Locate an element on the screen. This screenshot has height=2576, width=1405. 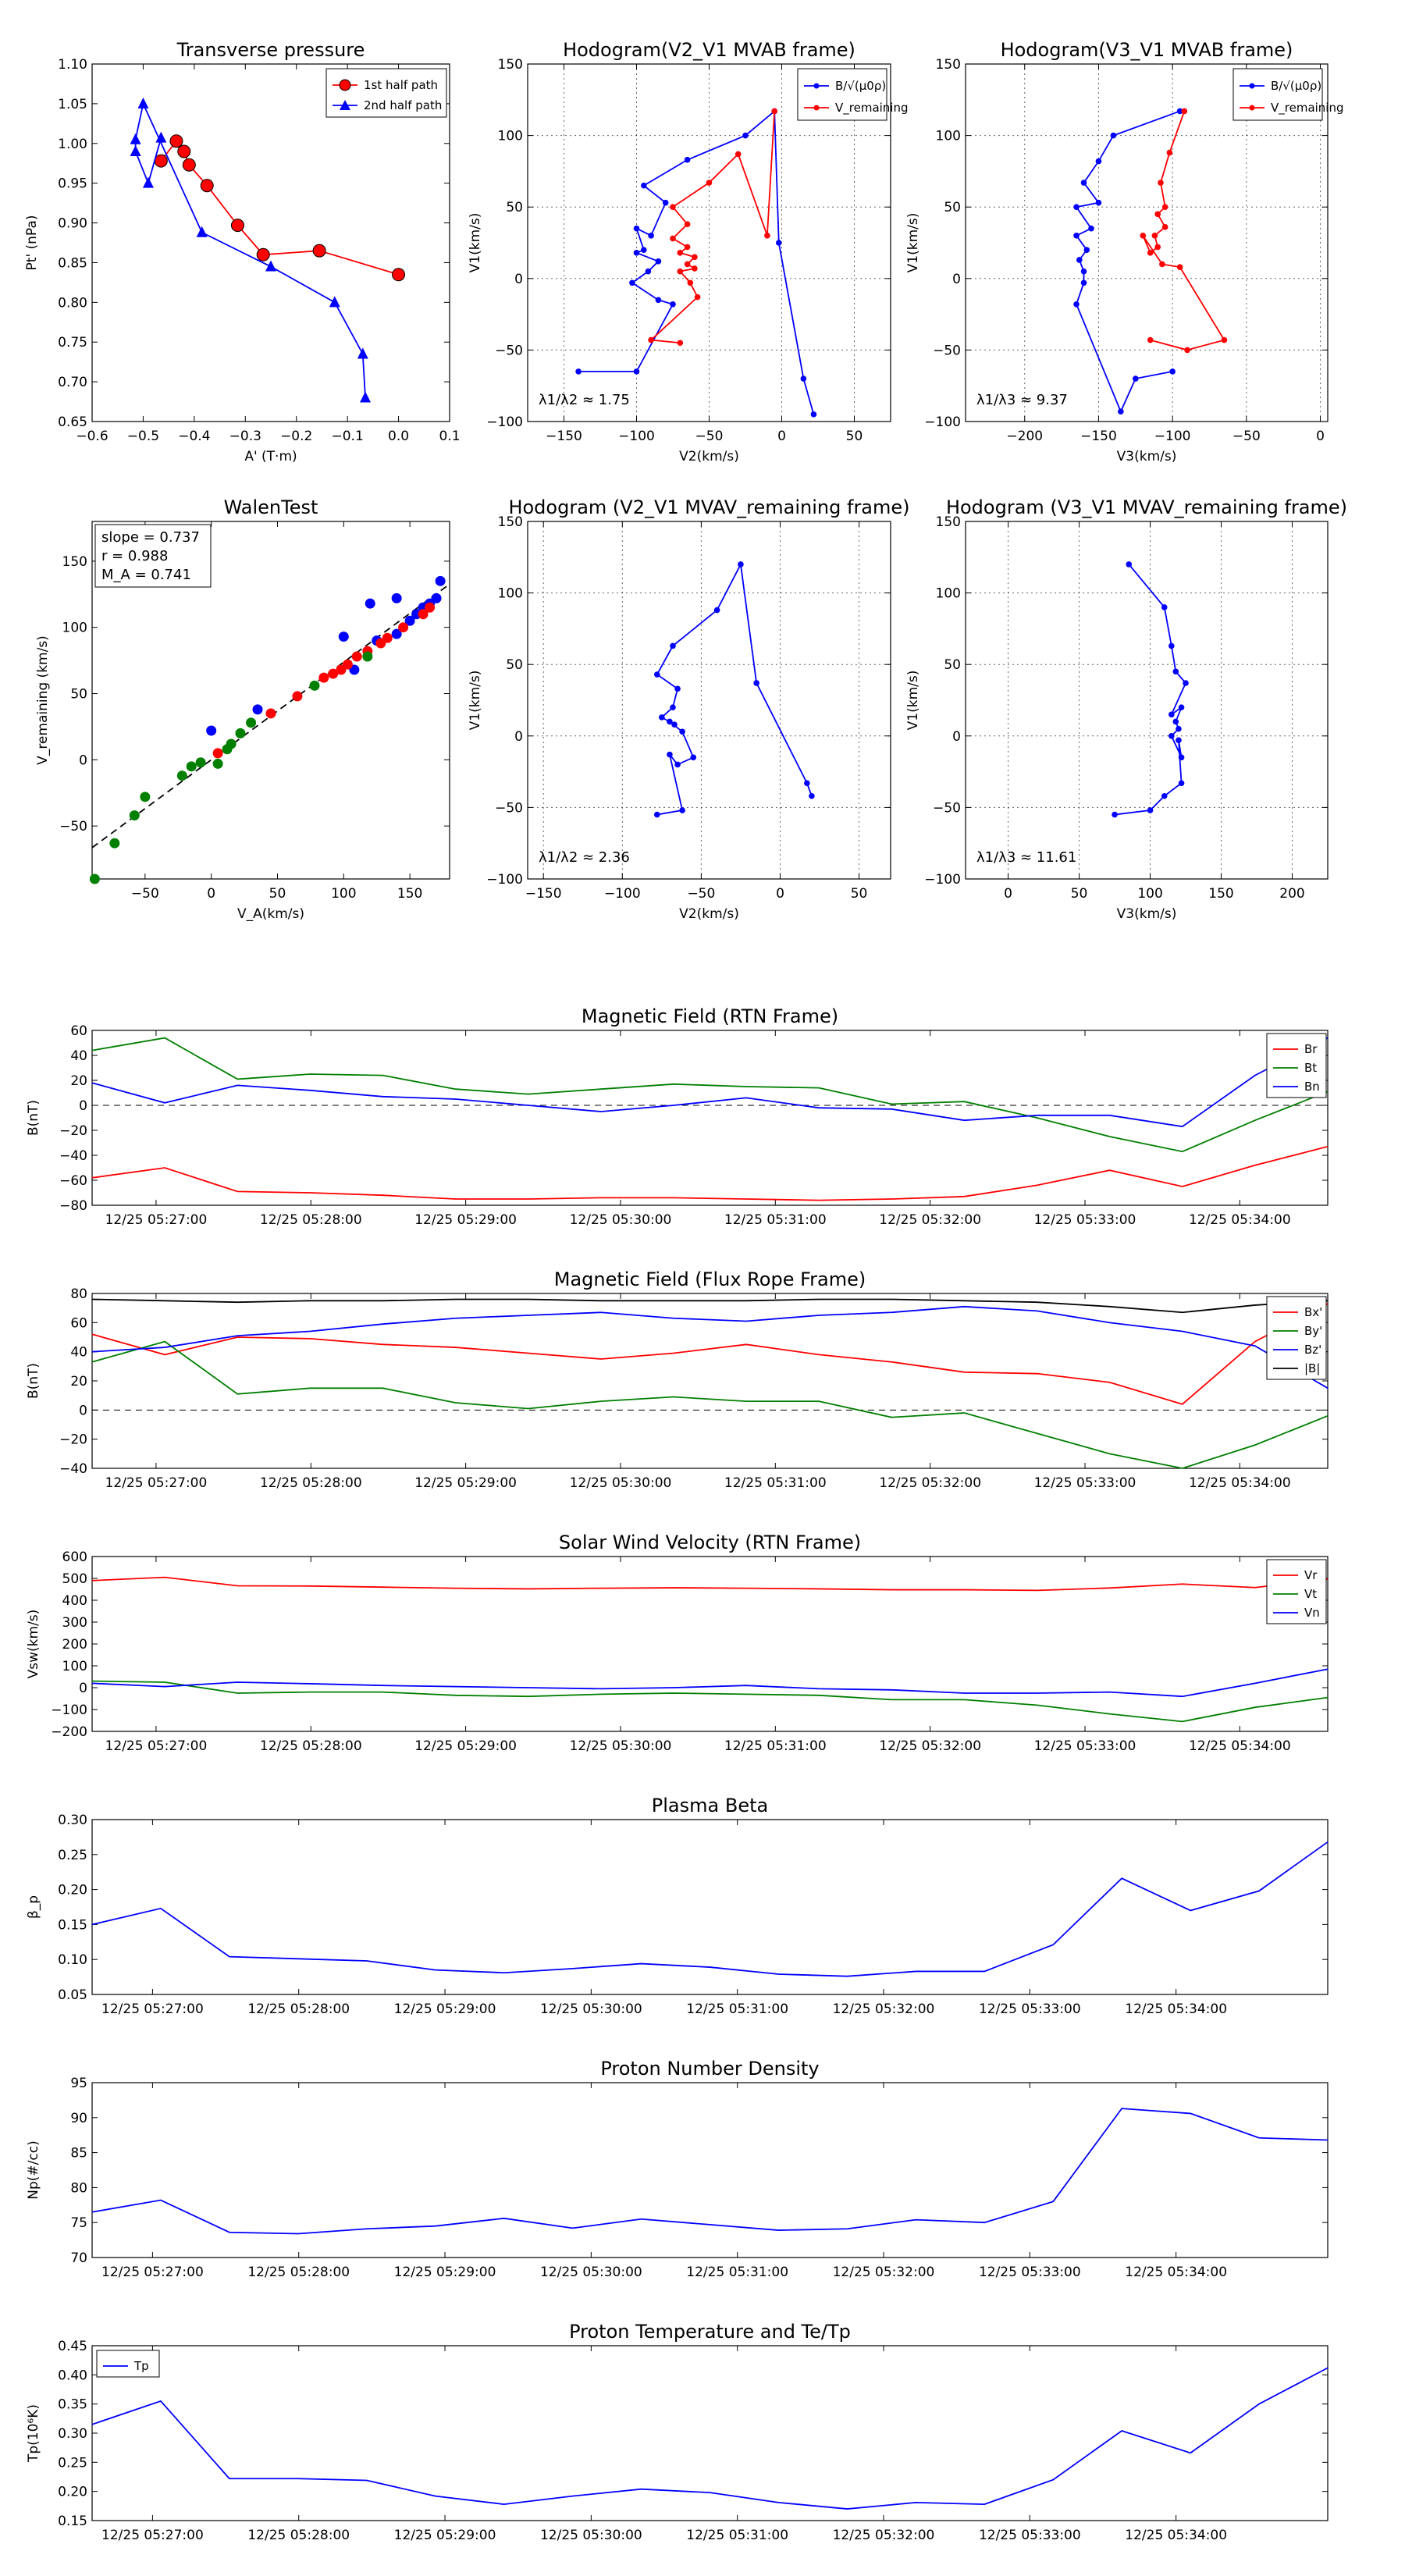
y-tick-label: −20 is located at coordinates (73, 1440).